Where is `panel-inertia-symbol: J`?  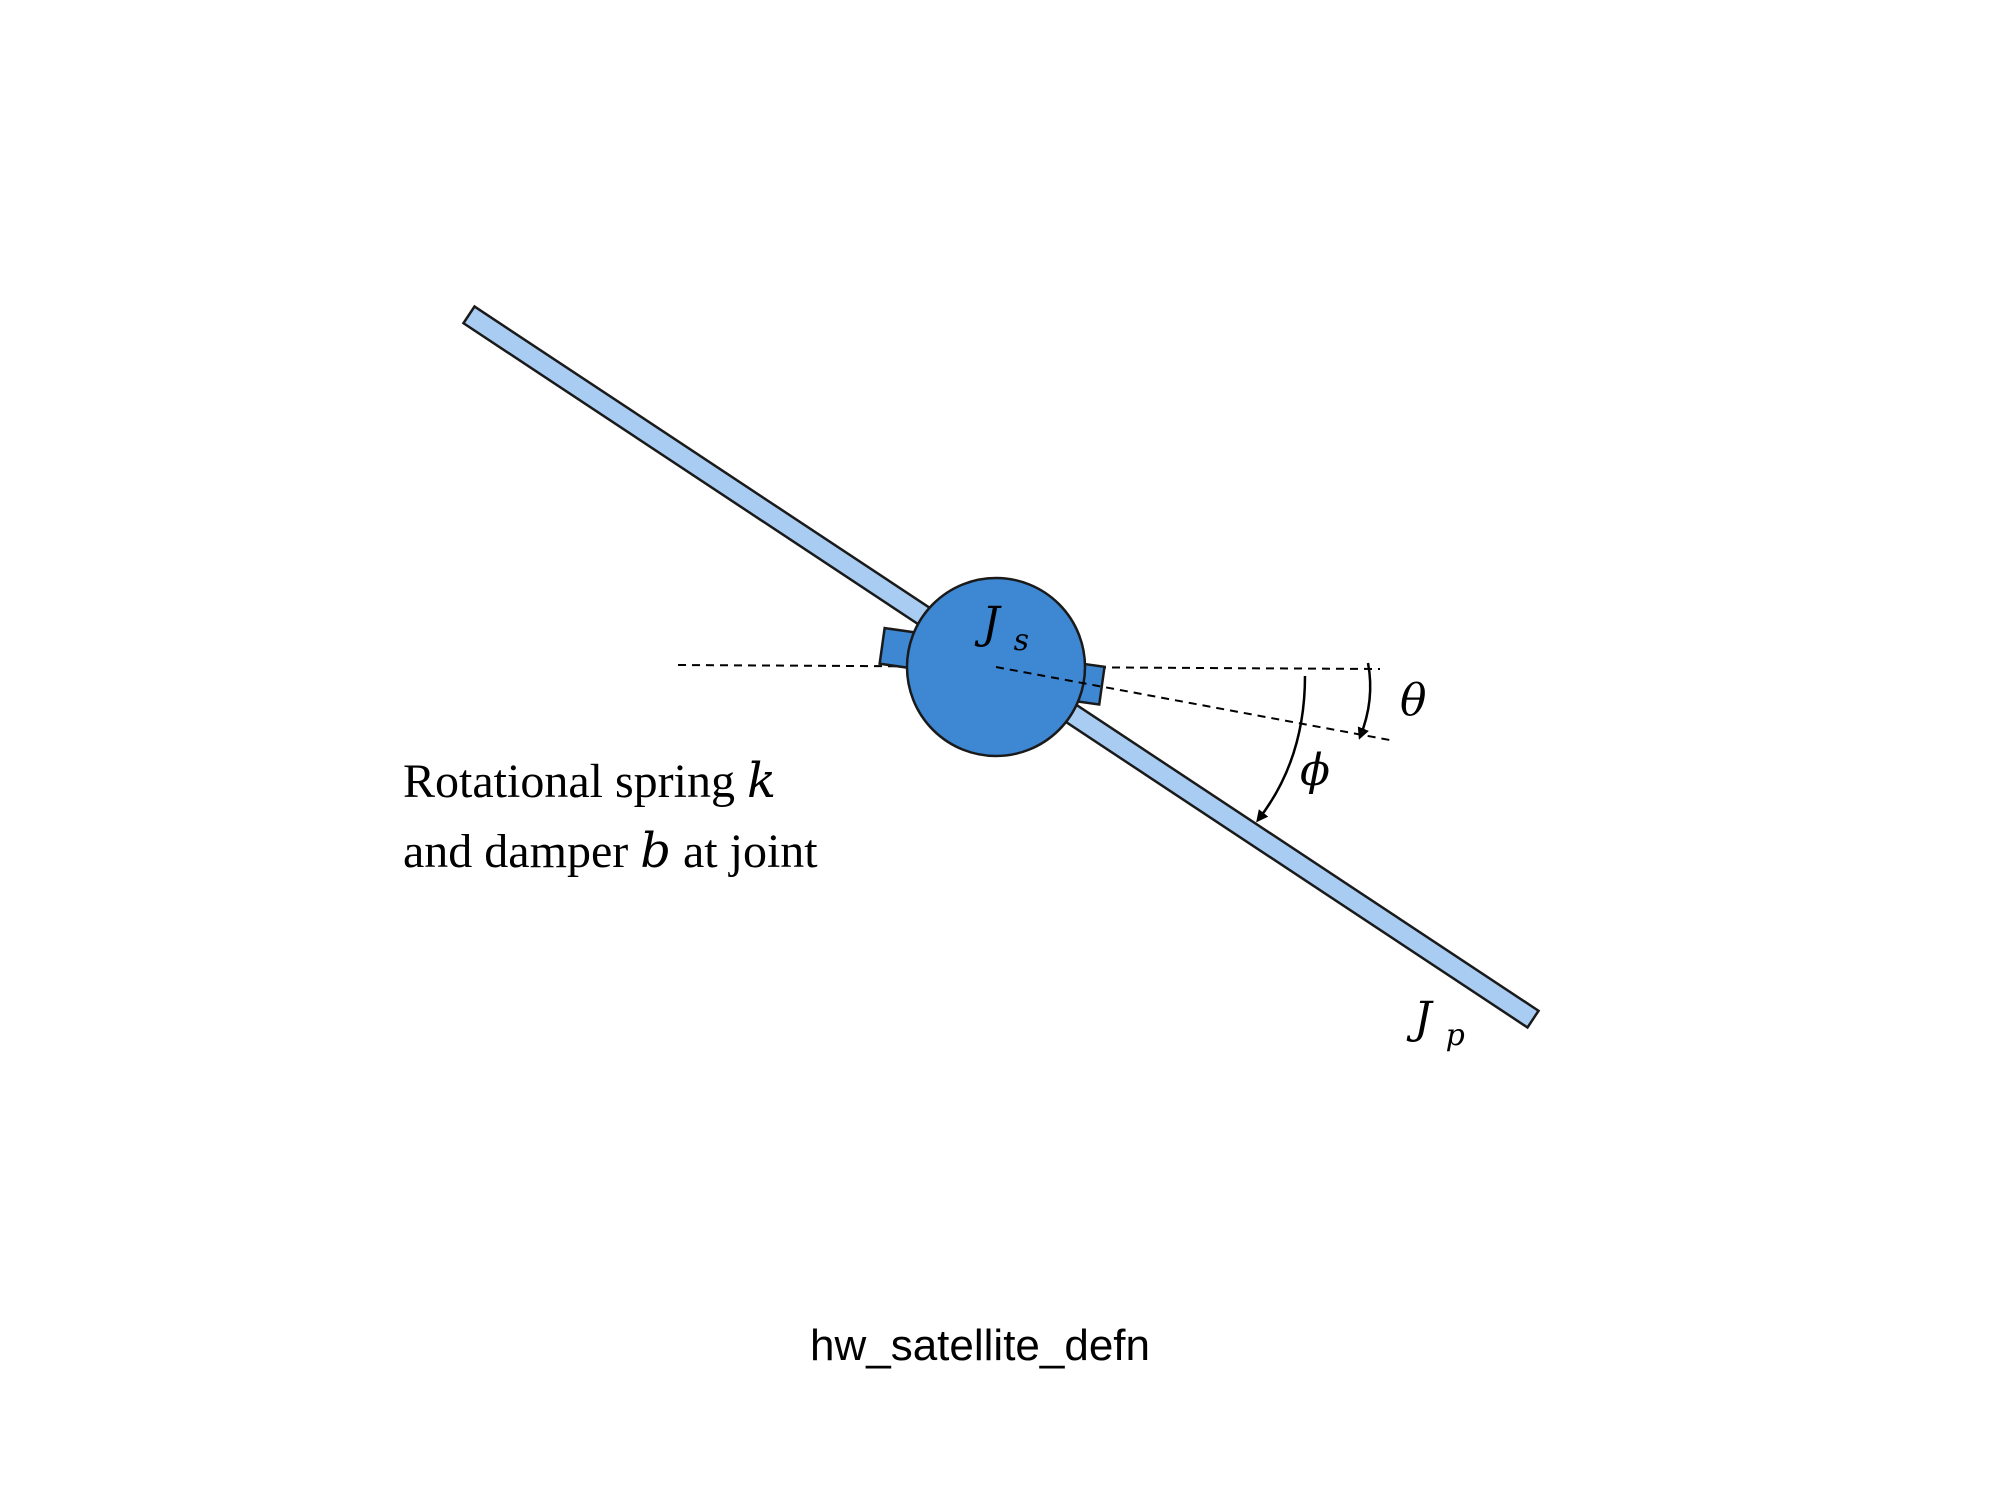
panel-inertia-symbol: J is located at coordinates (1420, 1018).